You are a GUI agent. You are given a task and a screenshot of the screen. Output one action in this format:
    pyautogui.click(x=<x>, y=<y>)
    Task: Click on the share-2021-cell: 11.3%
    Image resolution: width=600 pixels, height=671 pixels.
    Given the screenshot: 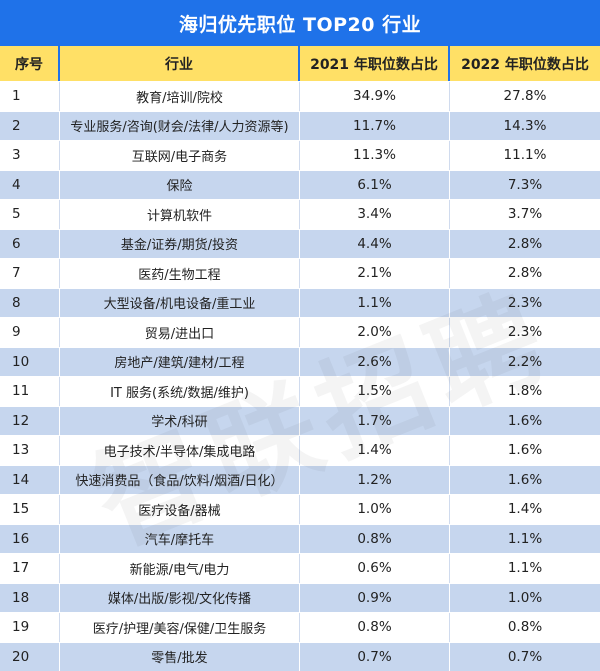 What is the action you would take?
    pyautogui.click(x=375, y=155)
    